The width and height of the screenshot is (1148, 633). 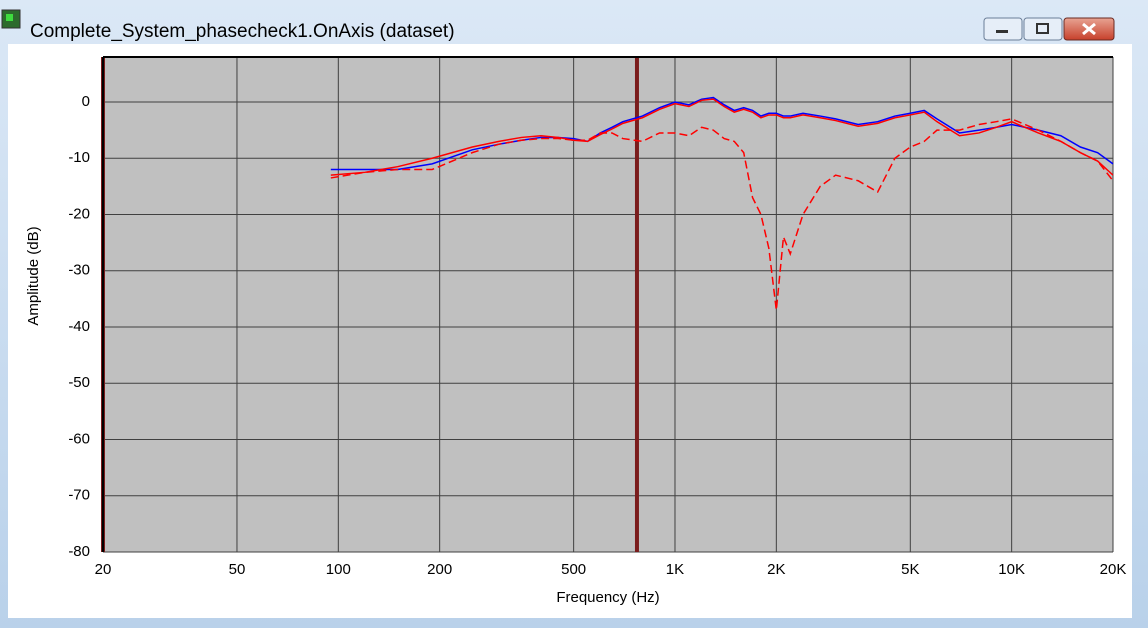 I want to click on y-tick-label: 0, so click(x=86, y=101).